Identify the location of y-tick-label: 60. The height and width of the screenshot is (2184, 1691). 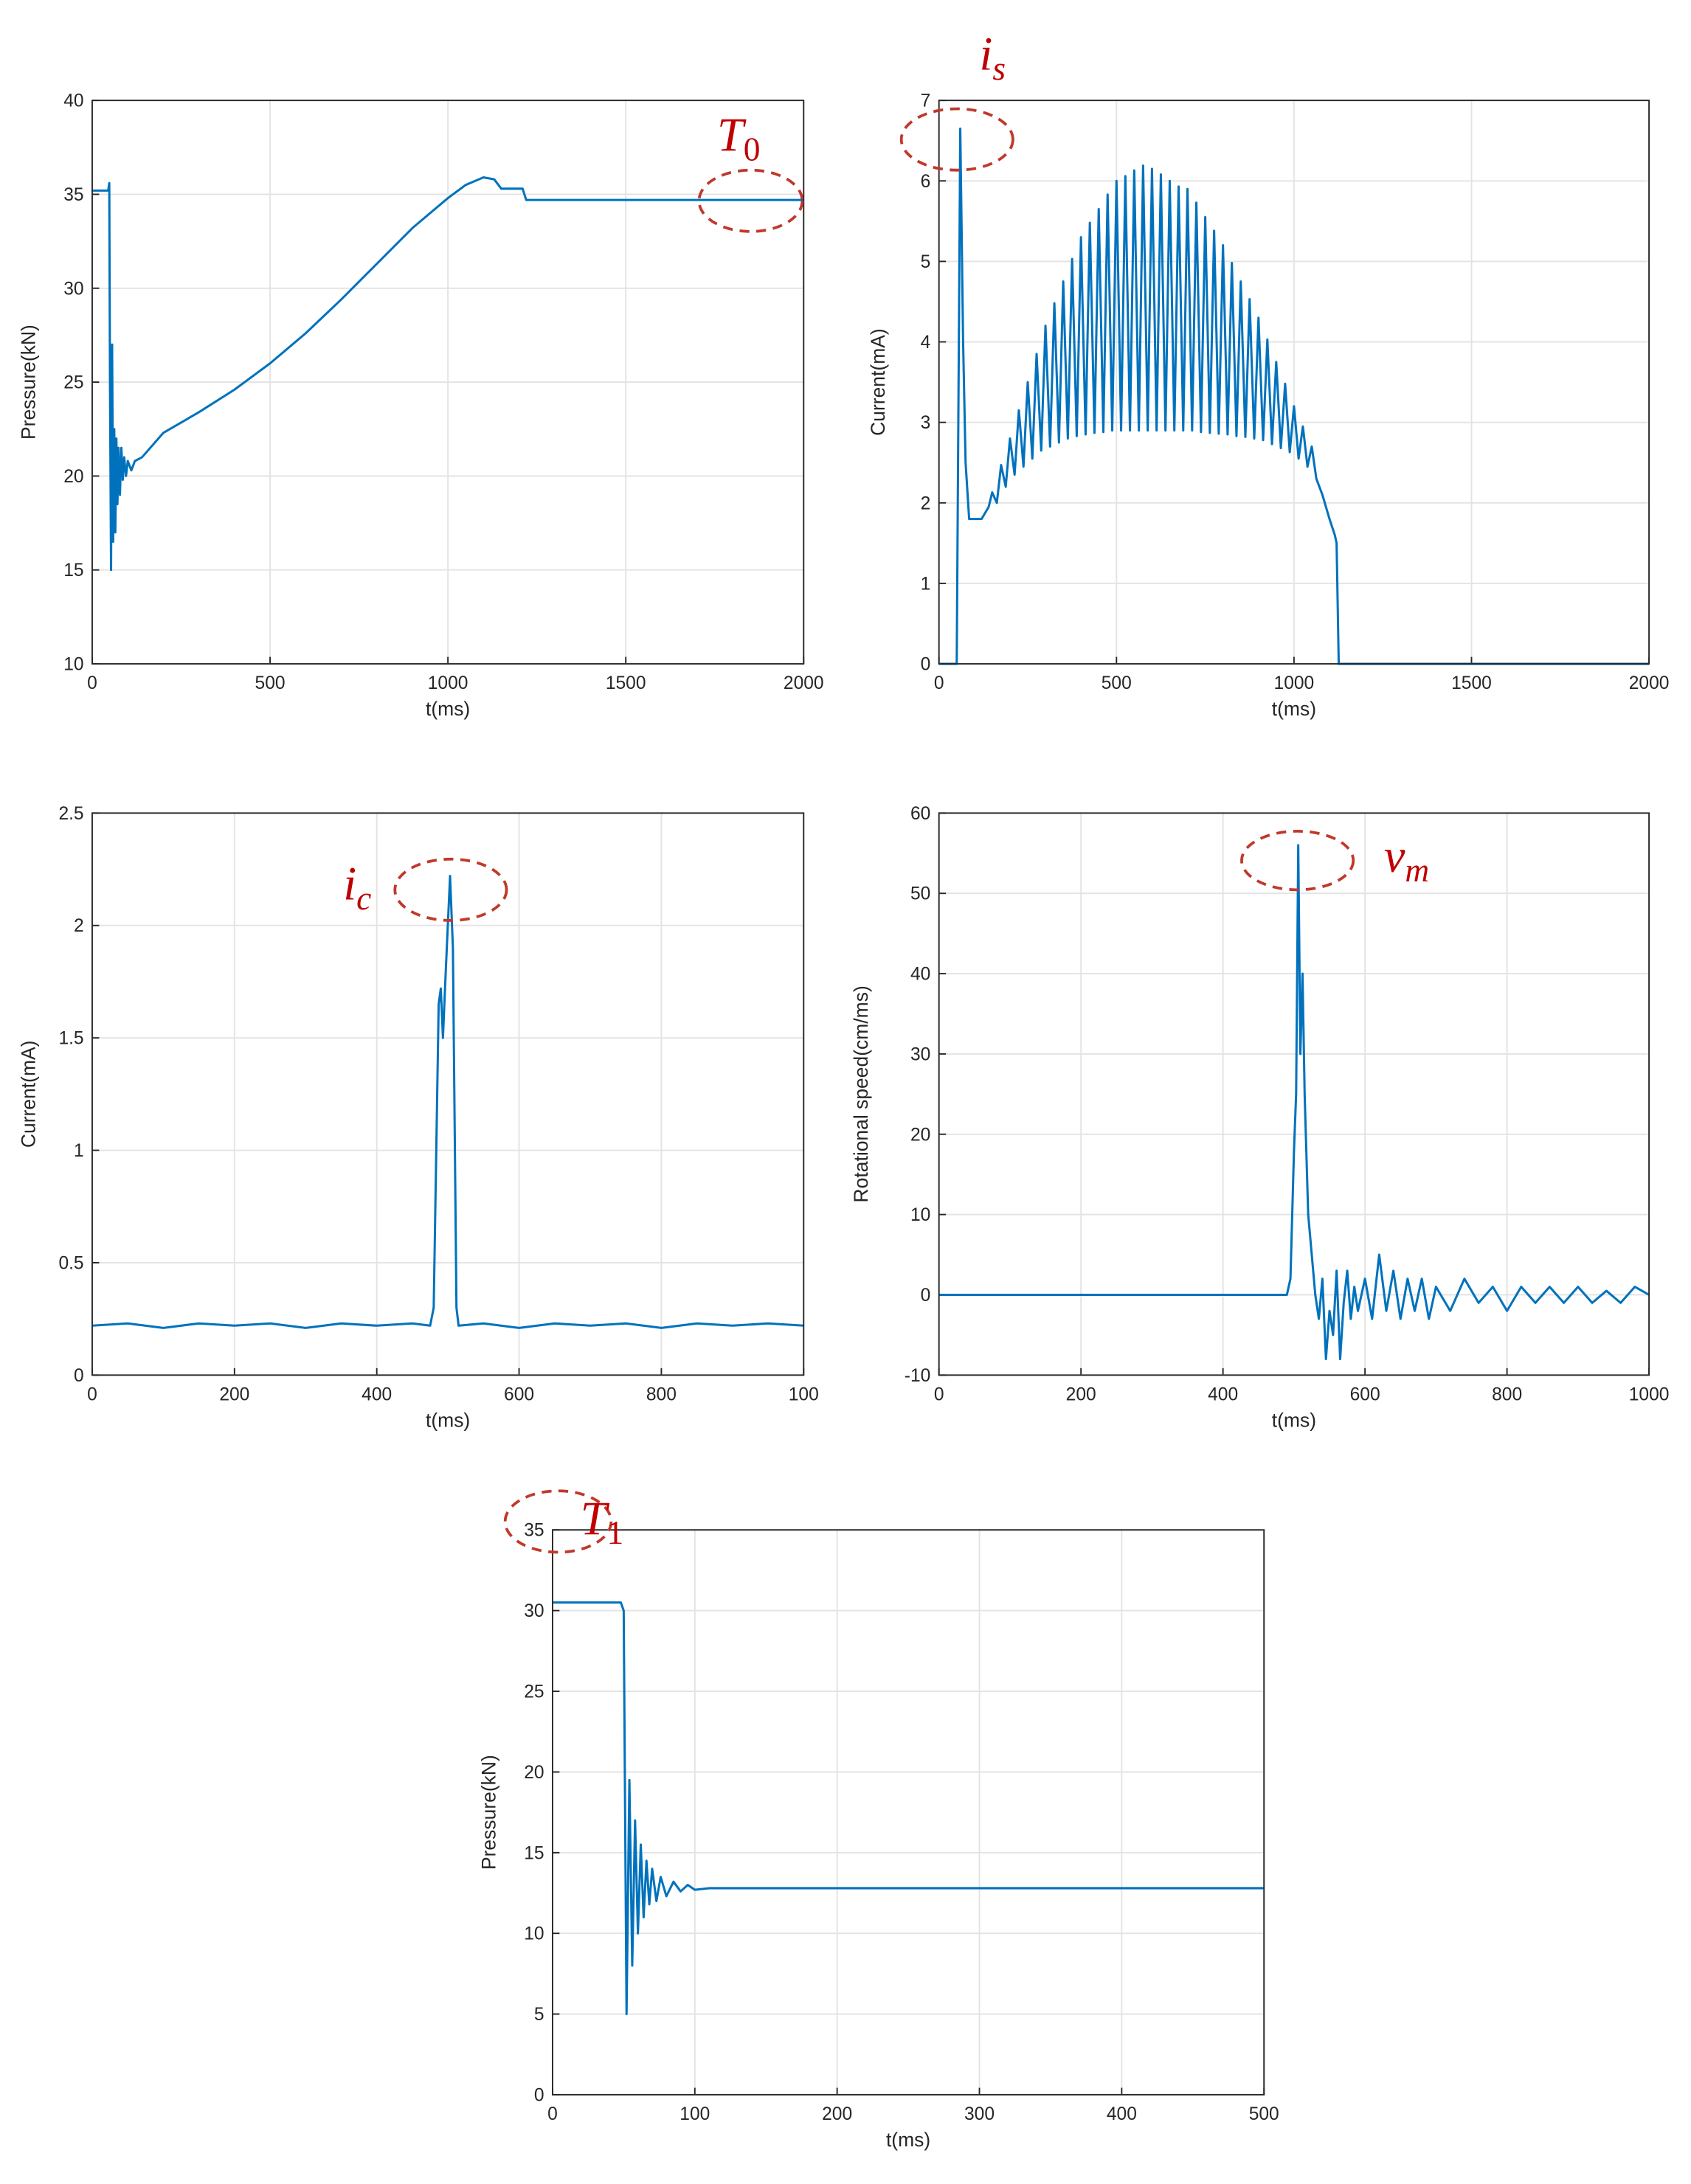
(920, 814).